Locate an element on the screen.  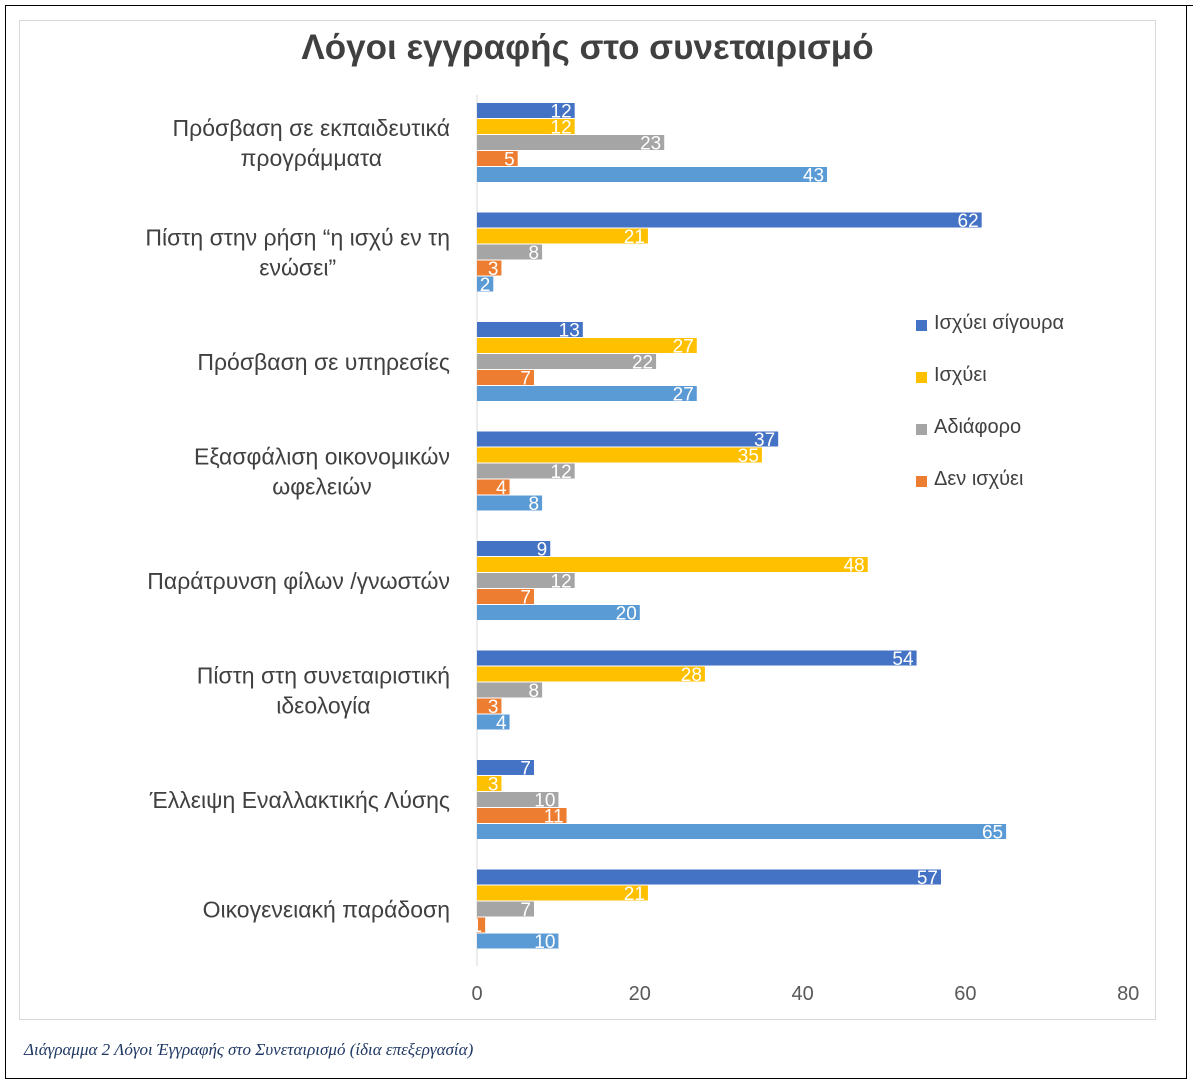
data-label: 13 is located at coordinates (569, 331).